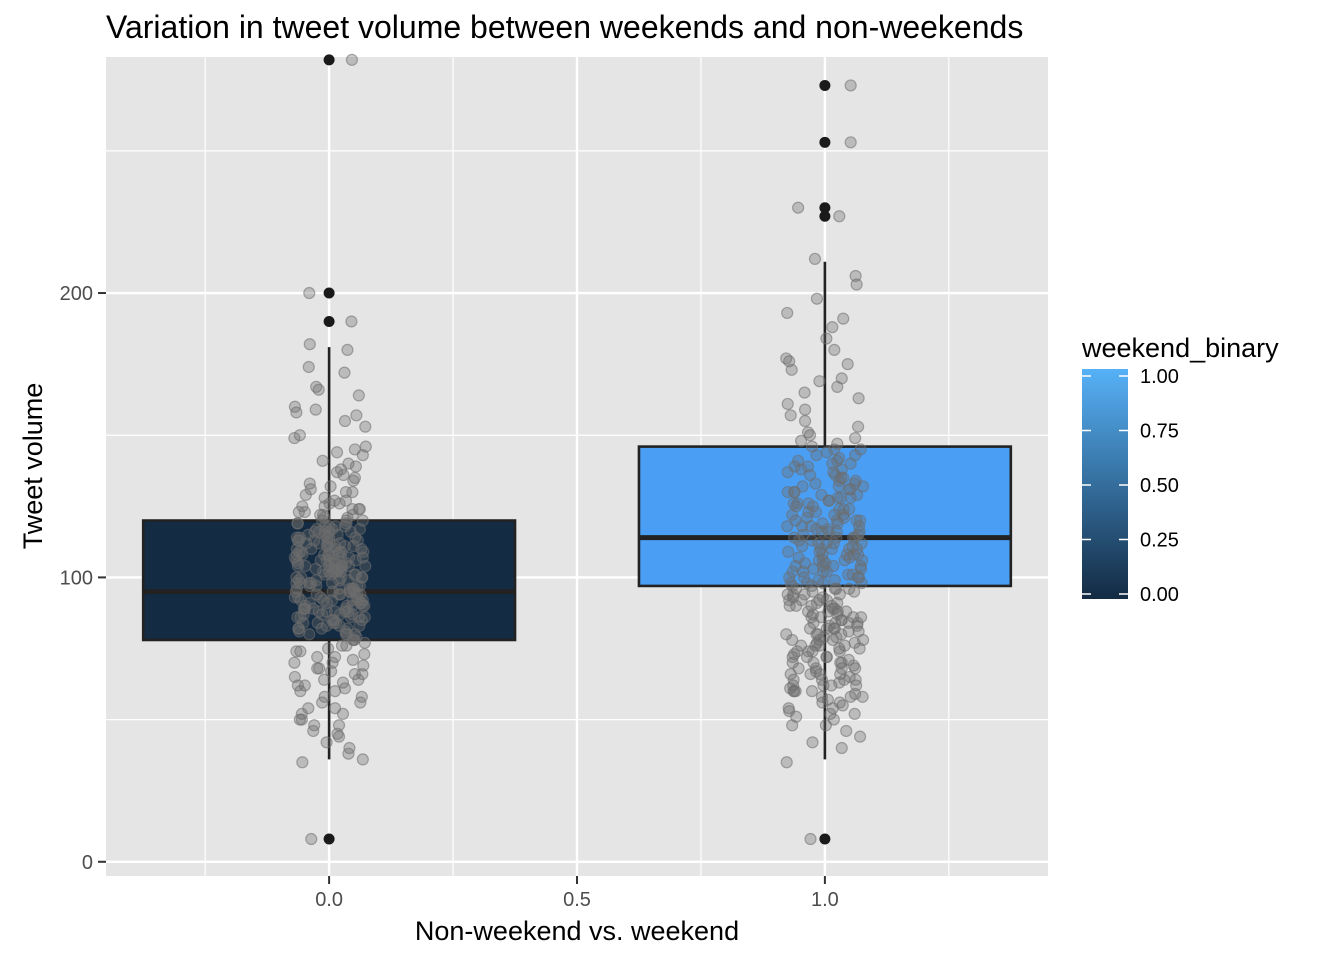 The width and height of the screenshot is (1344, 960). I want to click on colorbar-tick-label: 1.00, so click(1159, 377).